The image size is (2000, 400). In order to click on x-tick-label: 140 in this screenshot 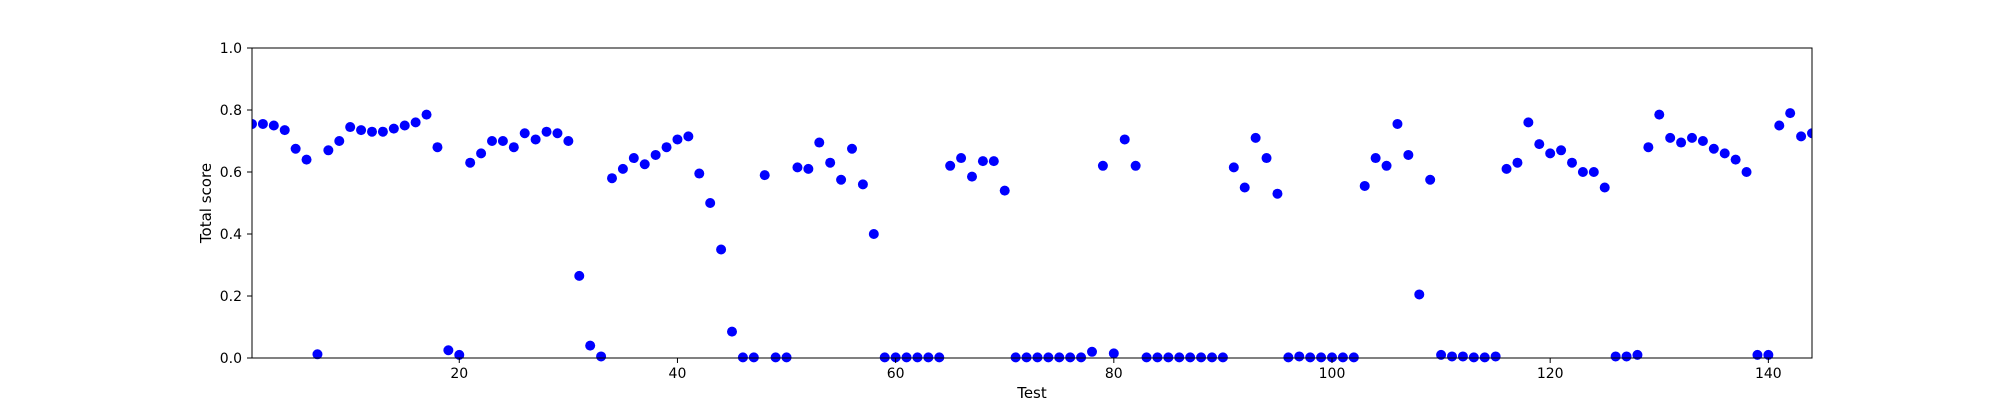, I will do `click(1768, 374)`.